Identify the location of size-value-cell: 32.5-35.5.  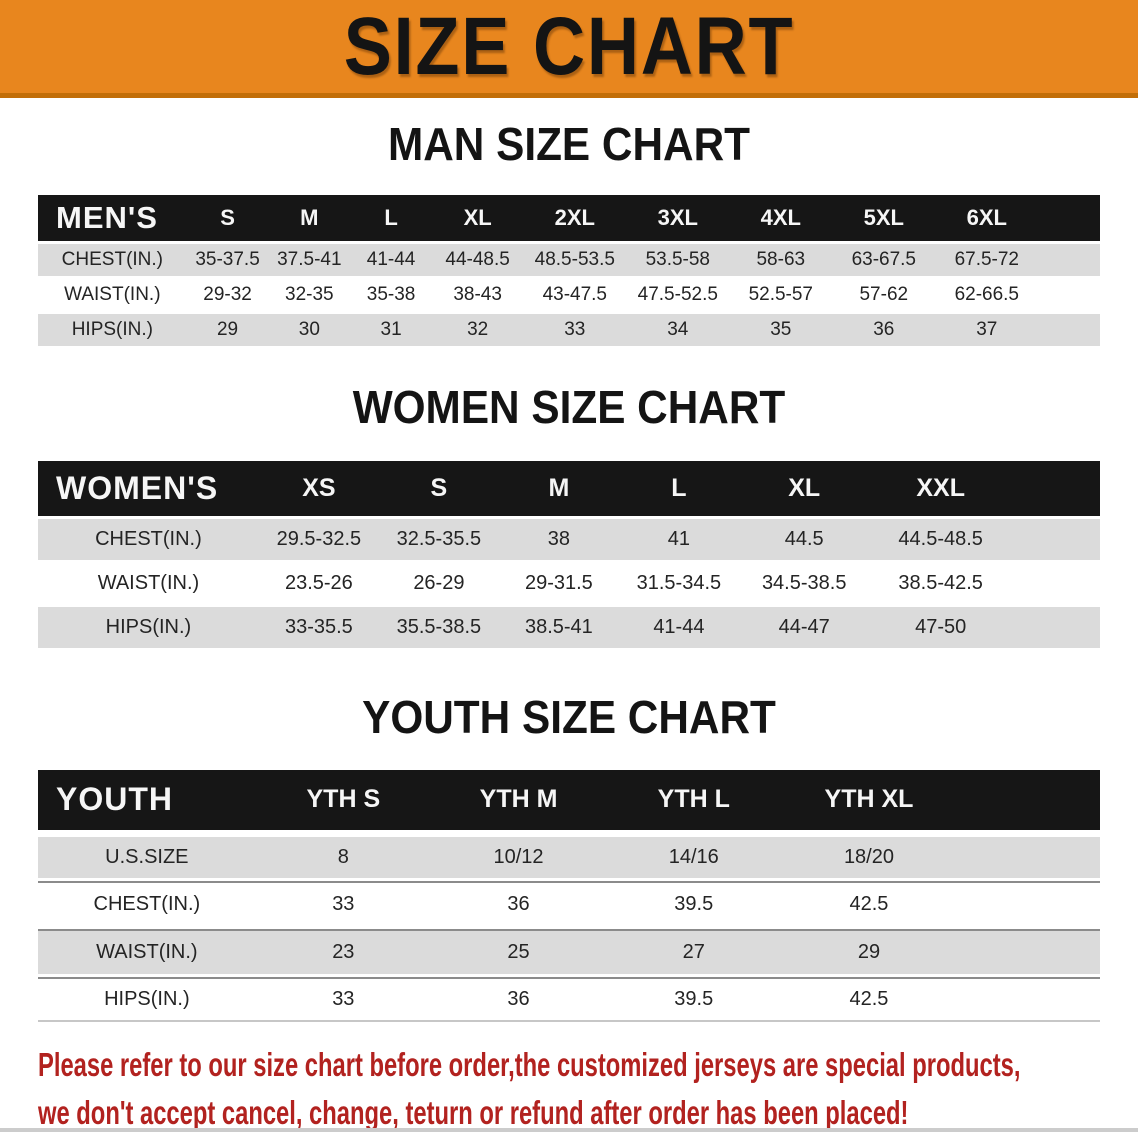
(438, 539).